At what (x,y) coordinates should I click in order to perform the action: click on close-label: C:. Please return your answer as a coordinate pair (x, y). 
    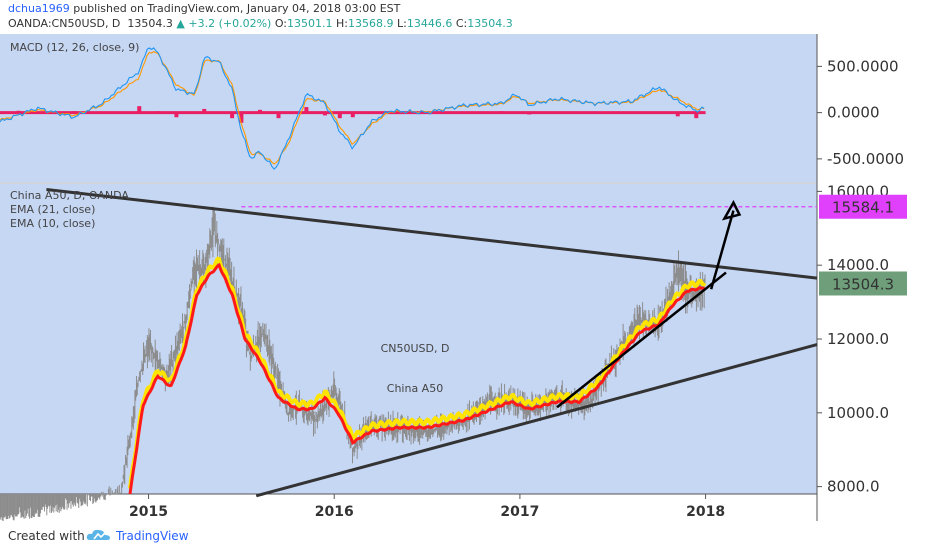
    Looking at the image, I should click on (461, 23).